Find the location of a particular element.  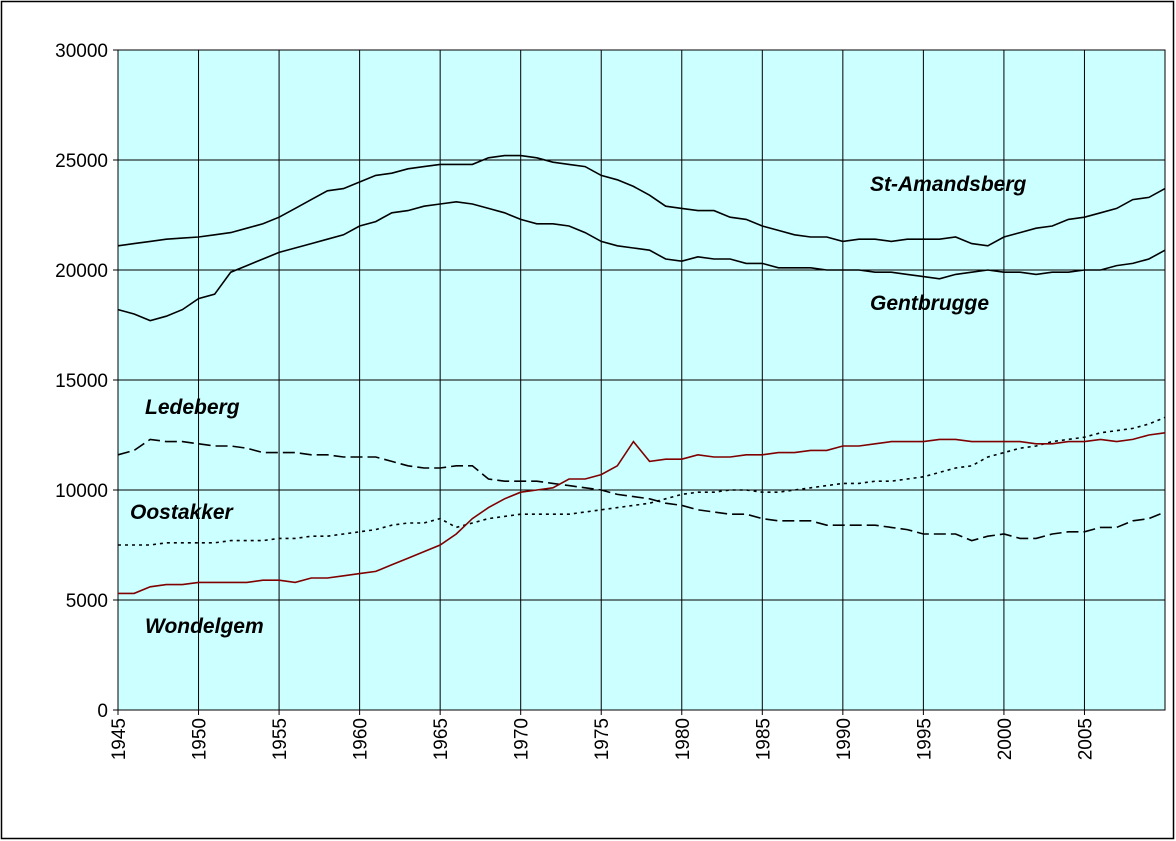

y-tick-label: 25000 is located at coordinates (81, 161).